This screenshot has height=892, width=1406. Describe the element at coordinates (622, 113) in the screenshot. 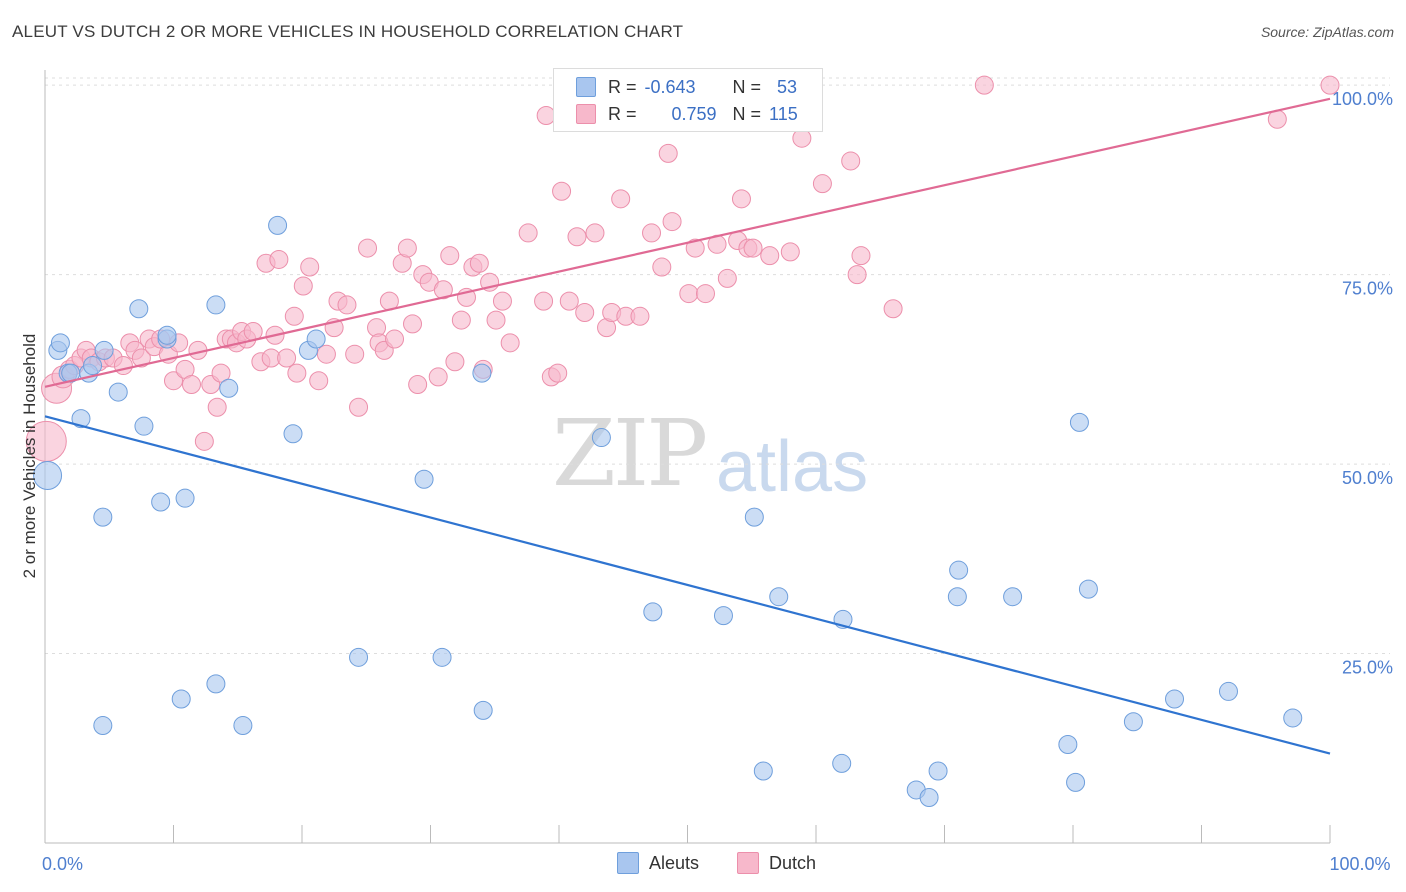

I see `dutch-r-label: R =` at that location.